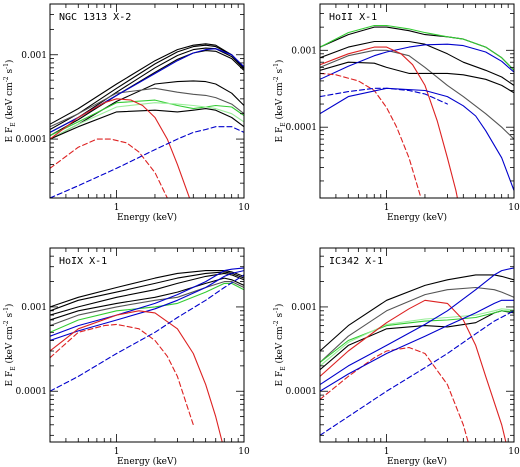 The height and width of the screenshot is (467, 520). I want to click on panel-title: NGC 1313 X-2, so click(95, 17).